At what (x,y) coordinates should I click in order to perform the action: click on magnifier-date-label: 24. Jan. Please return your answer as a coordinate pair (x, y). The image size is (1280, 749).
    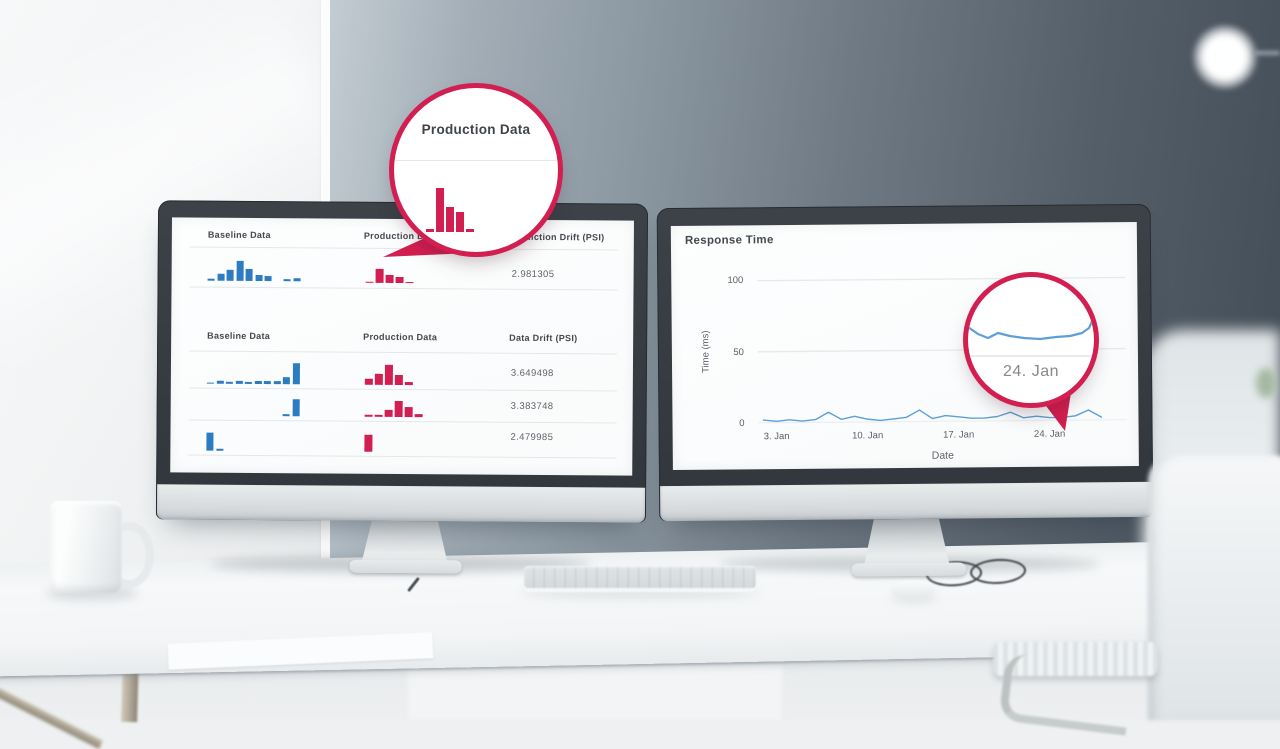
    Looking at the image, I should click on (1031, 371).